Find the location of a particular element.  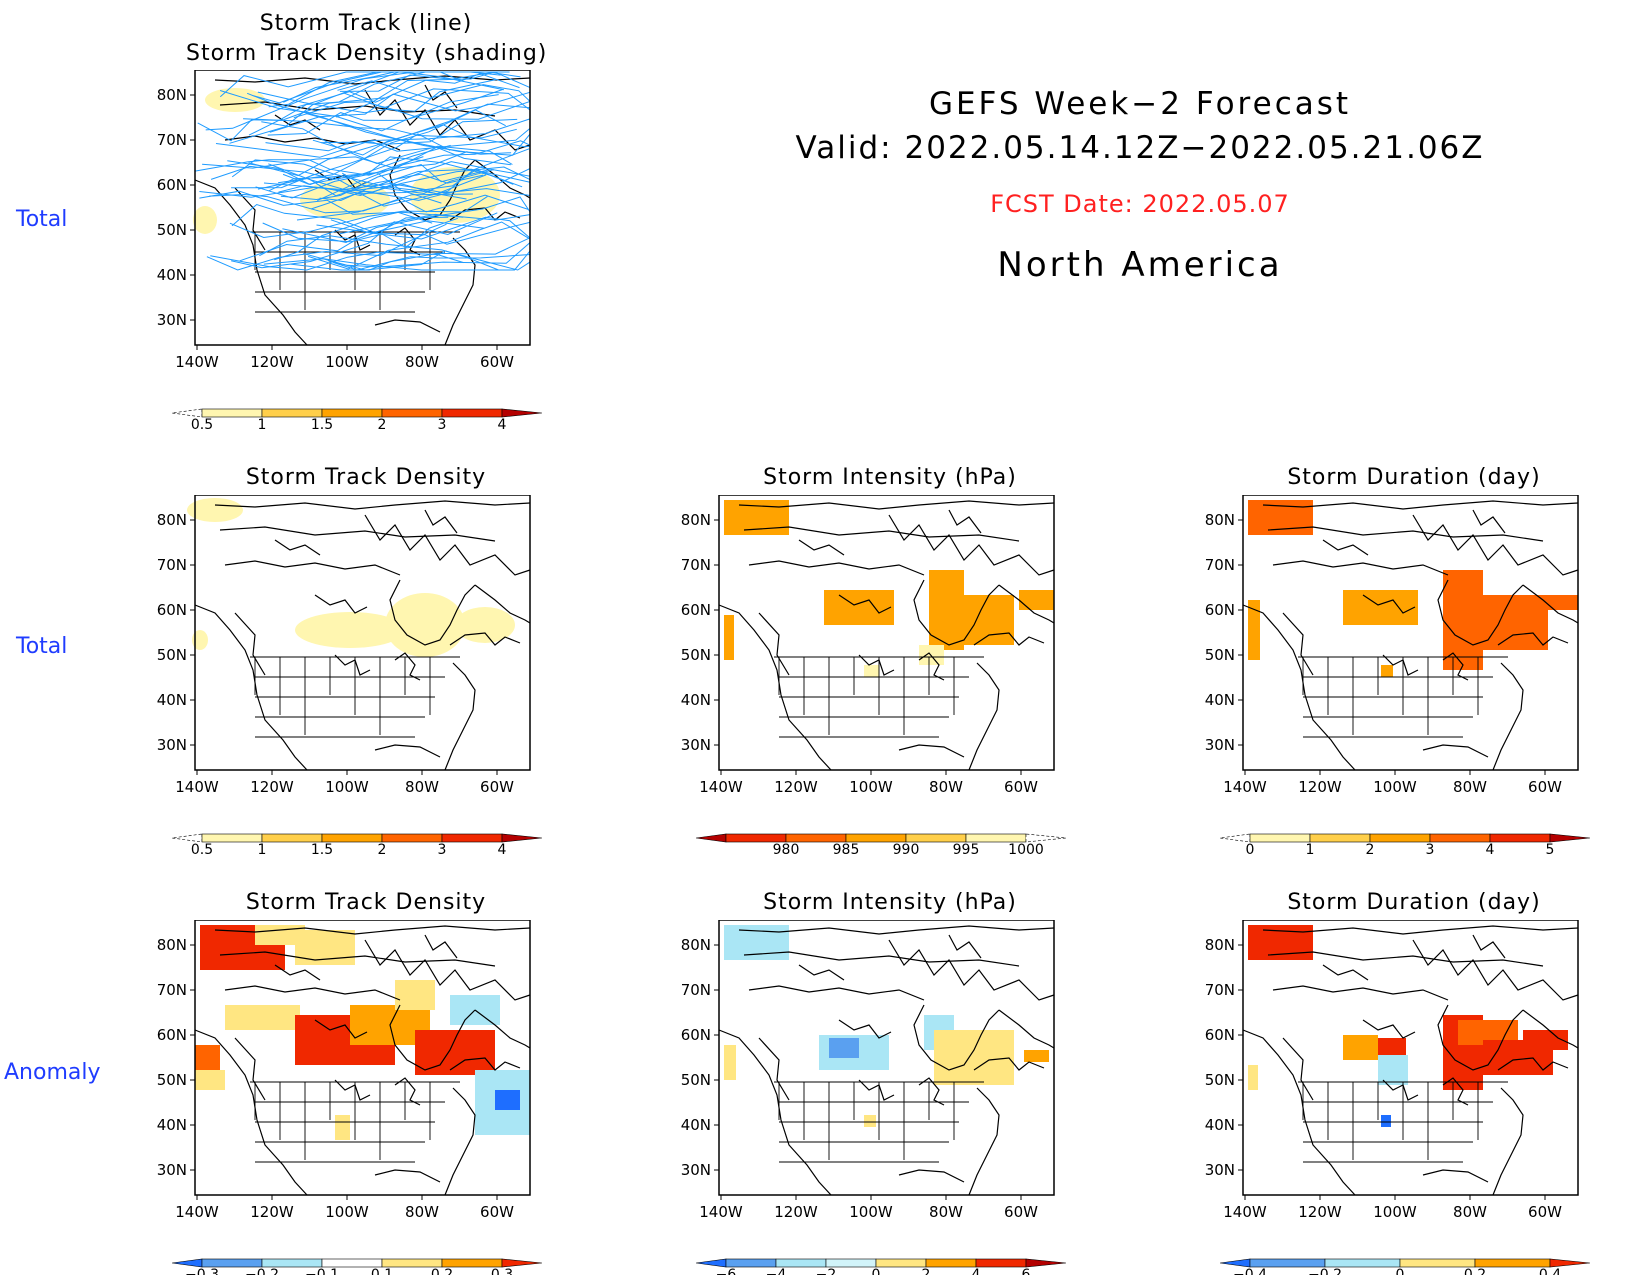

lon-tick-label: 60W is located at coordinates (497, 362).